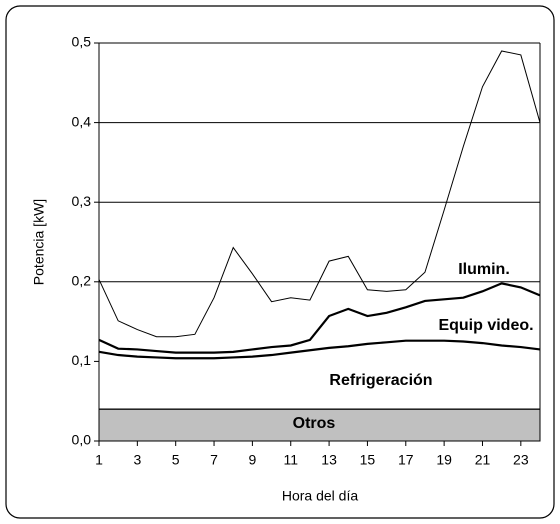 This screenshot has width=560, height=524. What do you see at coordinates (380, 380) in the screenshot?
I see `series-label: Refrigeración` at bounding box center [380, 380].